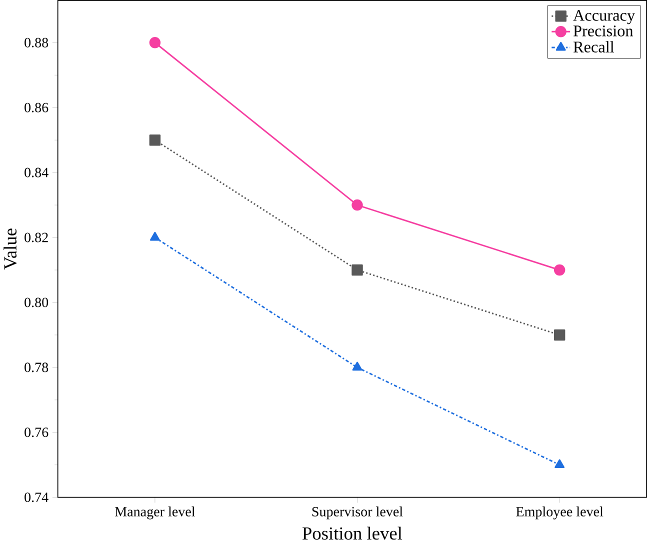 The width and height of the screenshot is (647, 543). I want to click on legend-label: Recall, so click(593, 46).